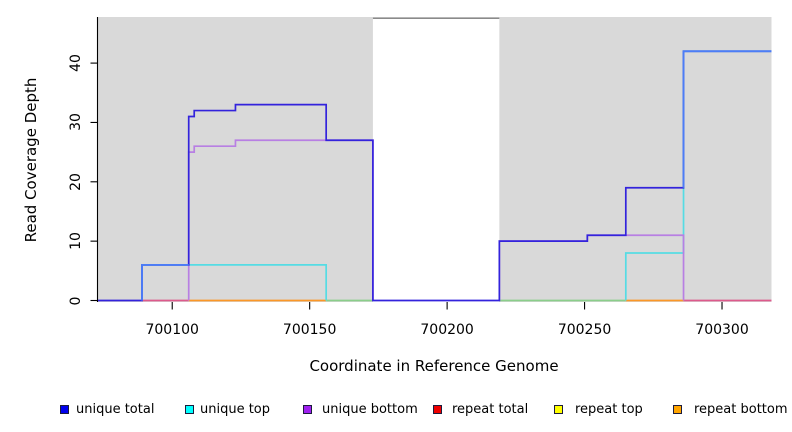  I want to click on legend-label-unique-top: unique top, so click(235, 409).